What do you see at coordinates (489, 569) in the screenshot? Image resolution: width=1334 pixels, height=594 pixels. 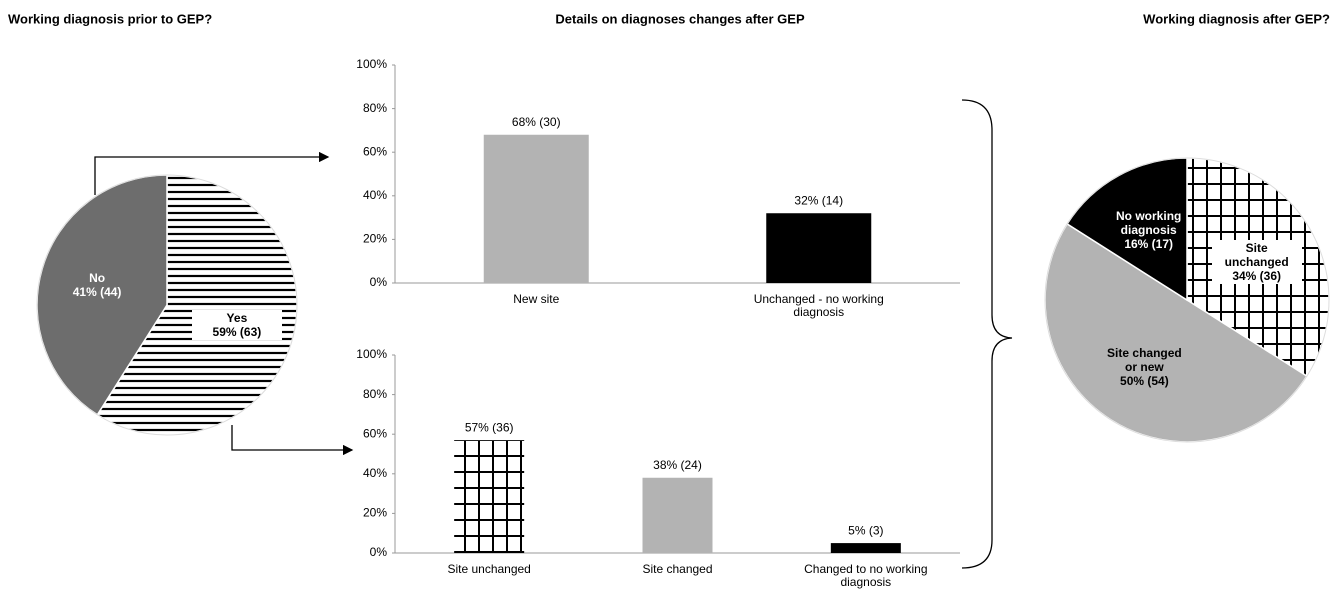 I see `x-tick-label: Site unchanged` at bounding box center [489, 569].